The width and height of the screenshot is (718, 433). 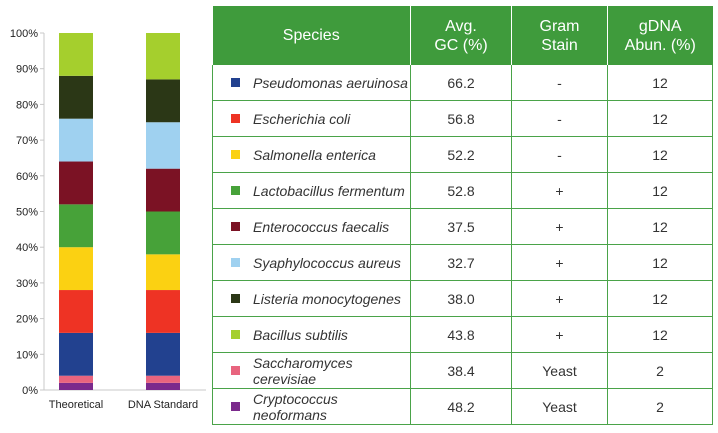 I want to click on species-name: Saccharomyces cerevisiae, so click(x=303, y=370).